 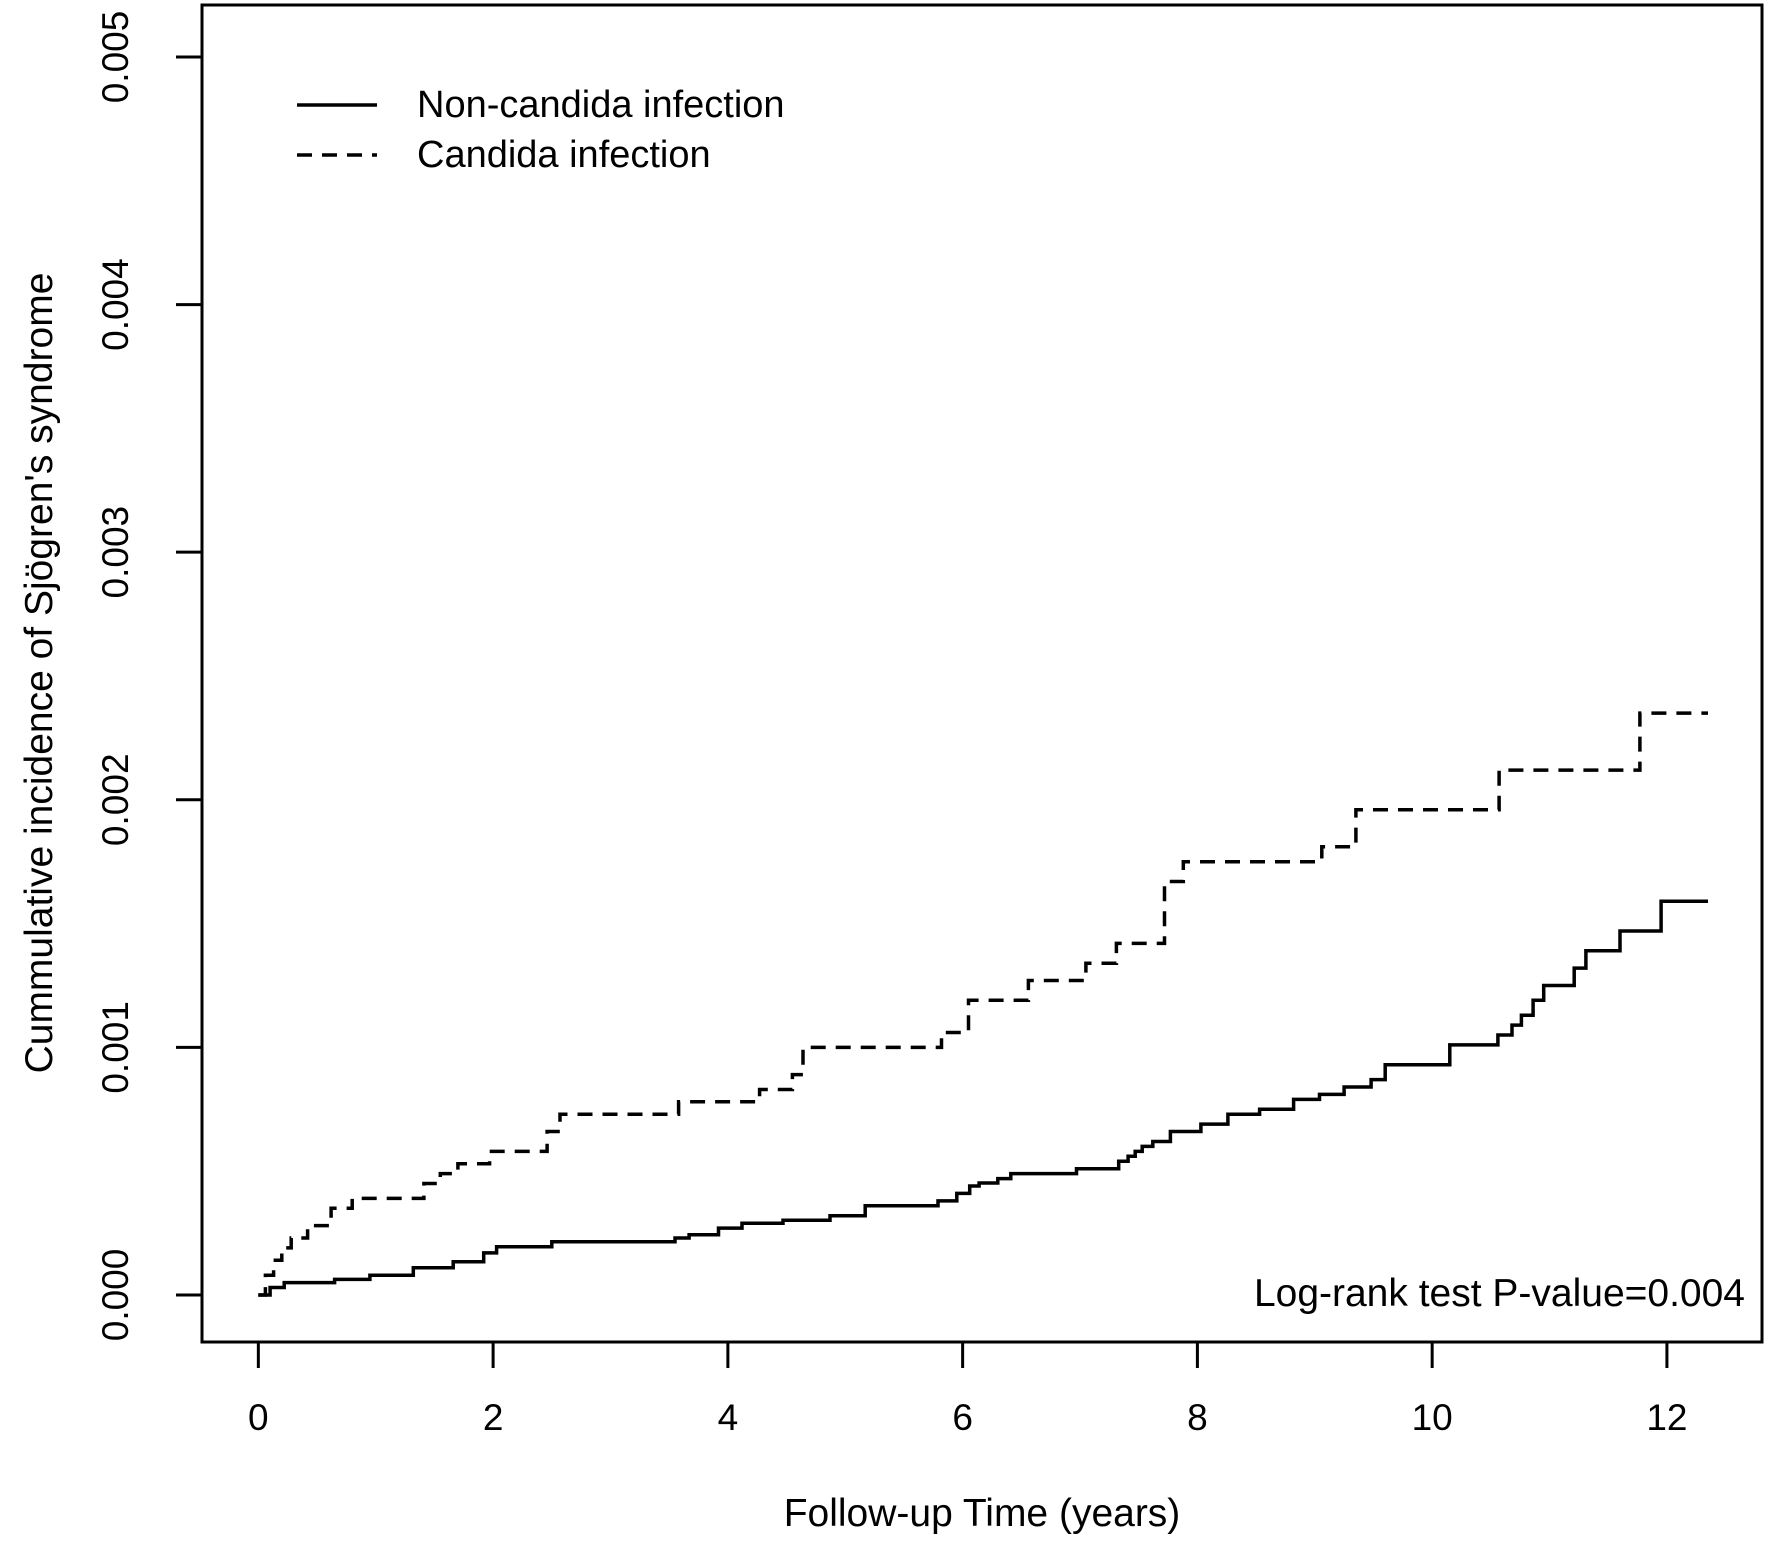 I want to click on log-rank-annotation: Log-rank test P-value=0.004, so click(x=1499, y=1293).